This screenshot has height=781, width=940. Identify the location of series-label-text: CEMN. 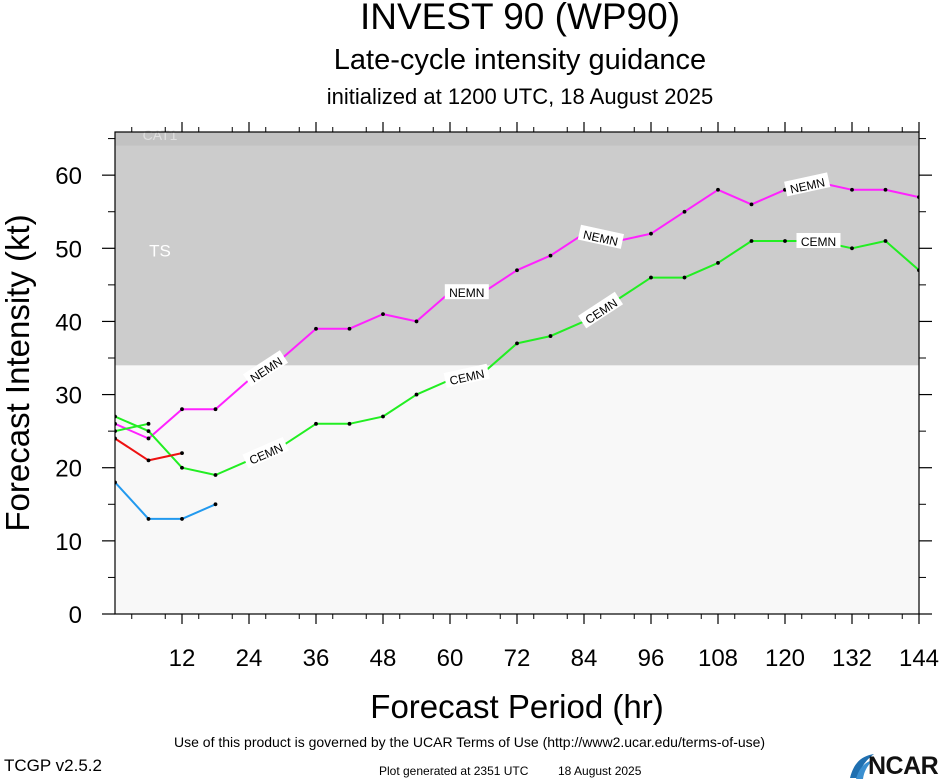
(818, 242).